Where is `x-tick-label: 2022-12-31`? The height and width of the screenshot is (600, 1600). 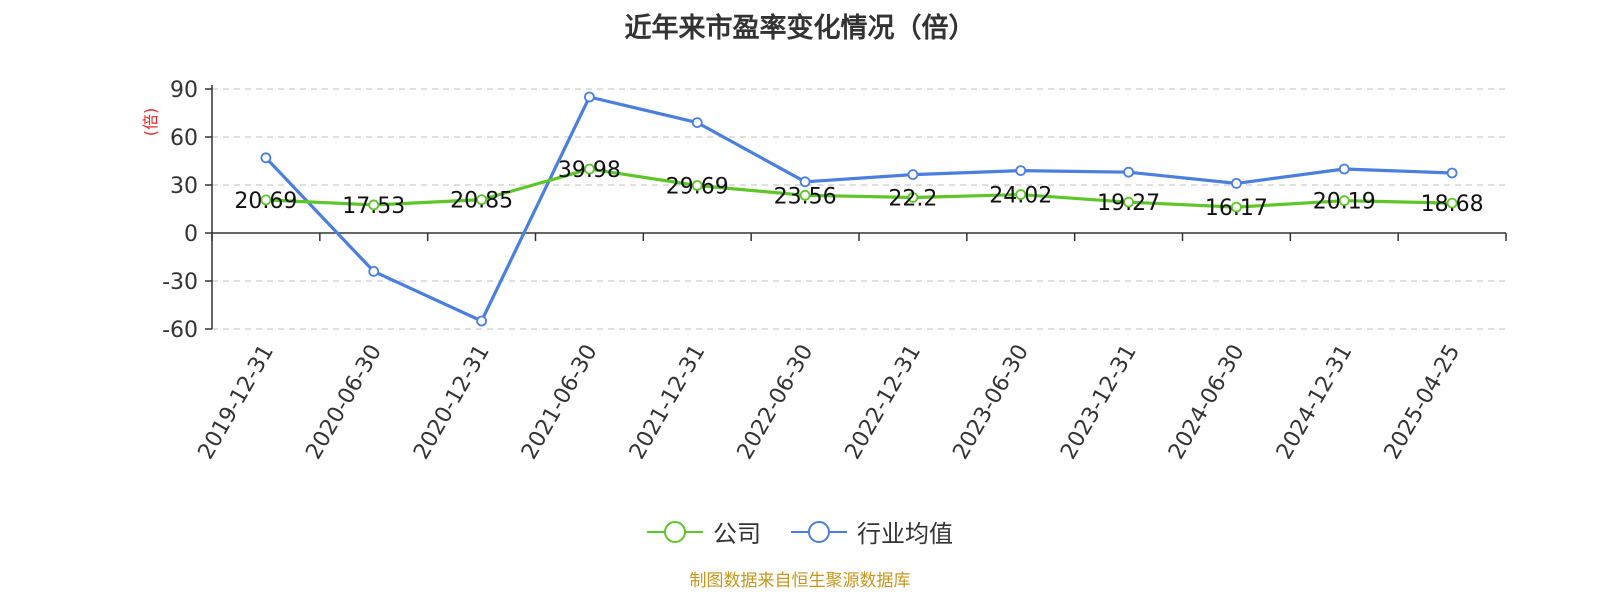 x-tick-label: 2022-12-31 is located at coordinates (884, 402).